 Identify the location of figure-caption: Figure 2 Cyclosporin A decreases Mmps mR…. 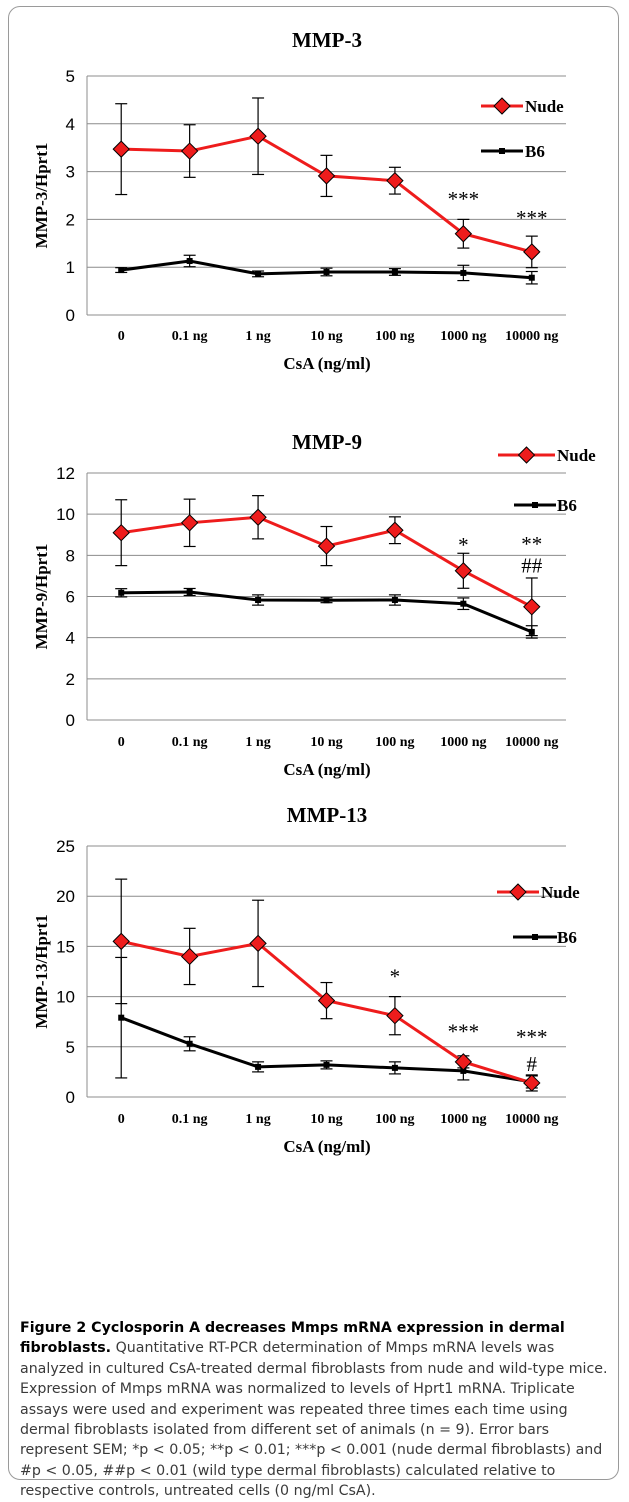
(315, 1410).